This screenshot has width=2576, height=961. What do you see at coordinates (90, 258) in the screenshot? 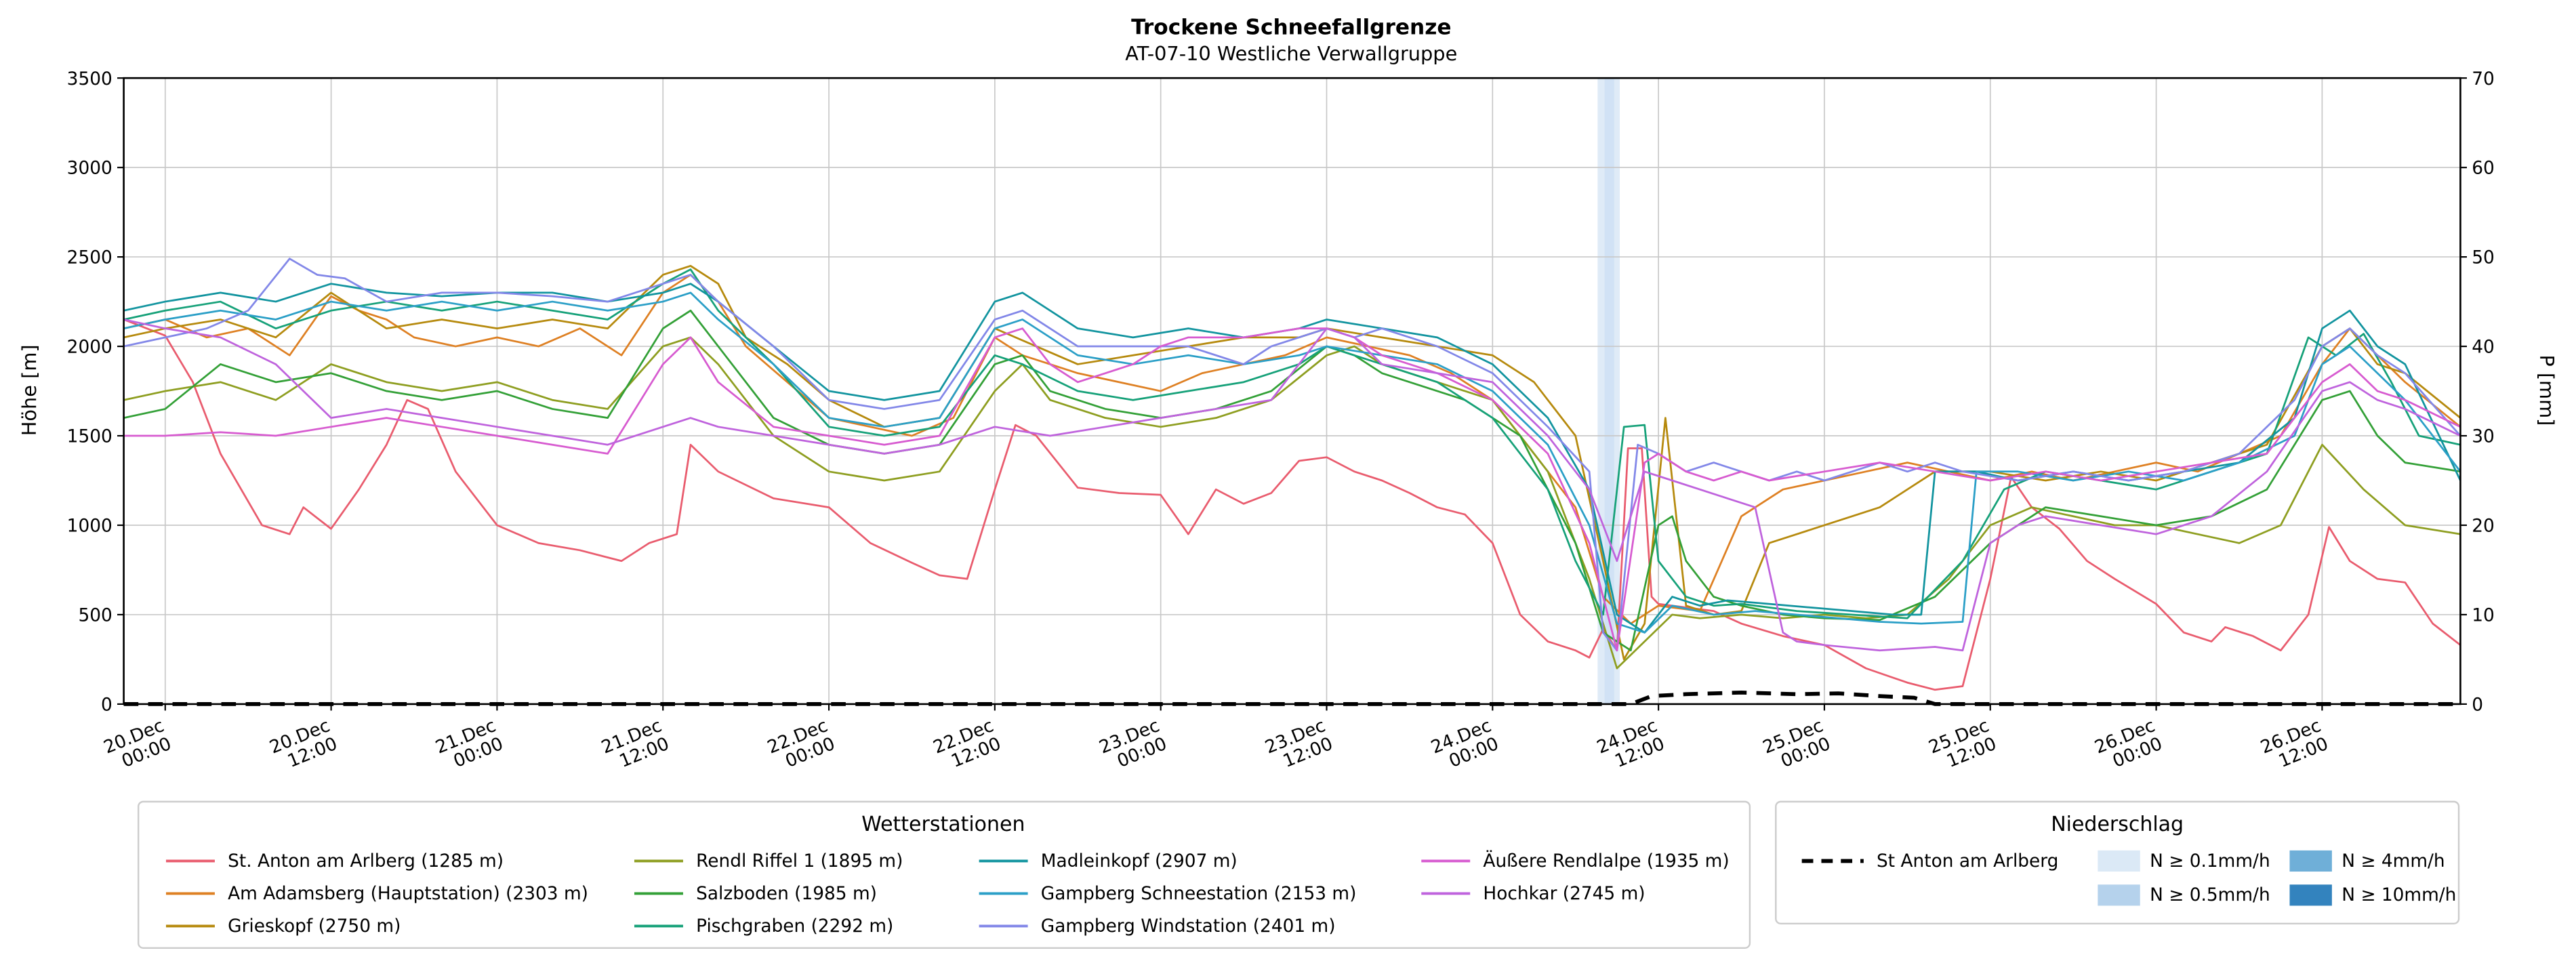
I see `ytick-label-left: 2500` at bounding box center [90, 258].